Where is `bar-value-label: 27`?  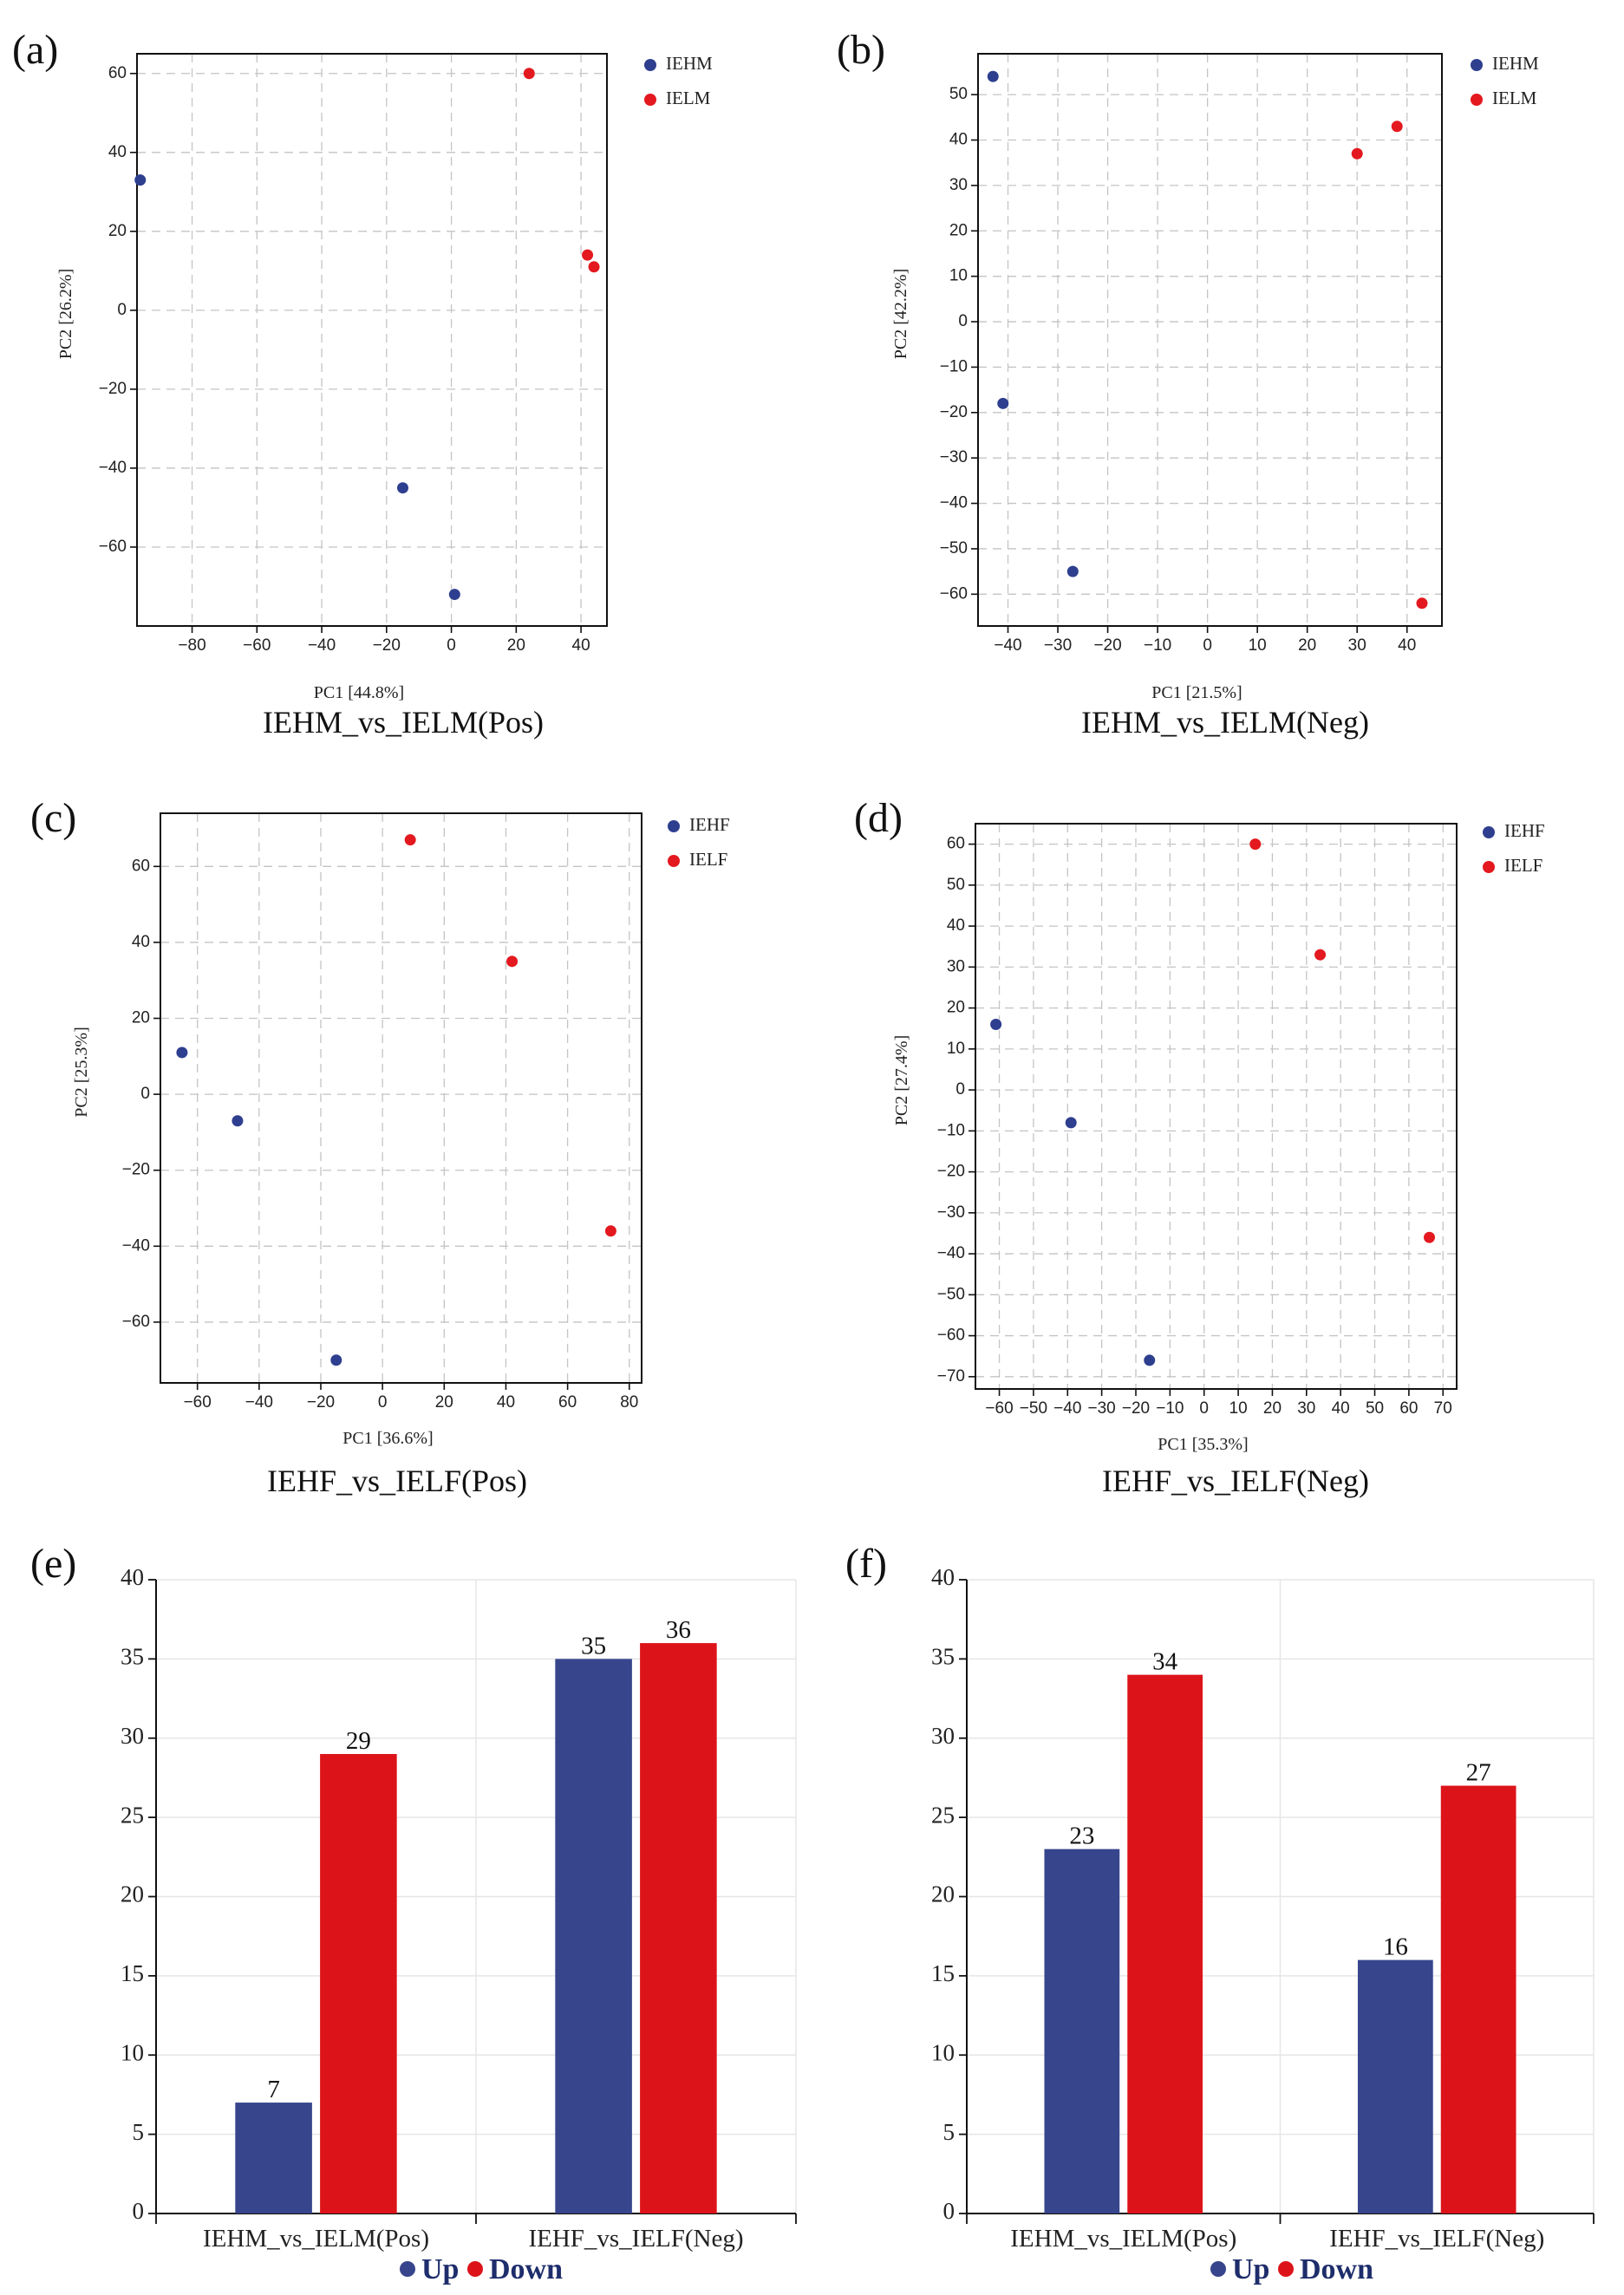 bar-value-label: 27 is located at coordinates (1478, 1773).